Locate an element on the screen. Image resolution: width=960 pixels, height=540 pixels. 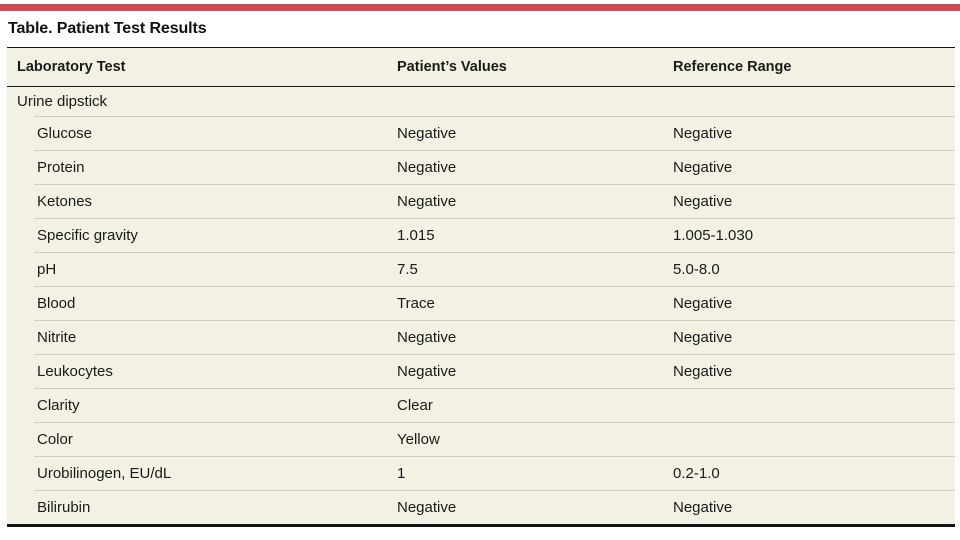
row-label: Urine dipstick is located at coordinates (62, 101).